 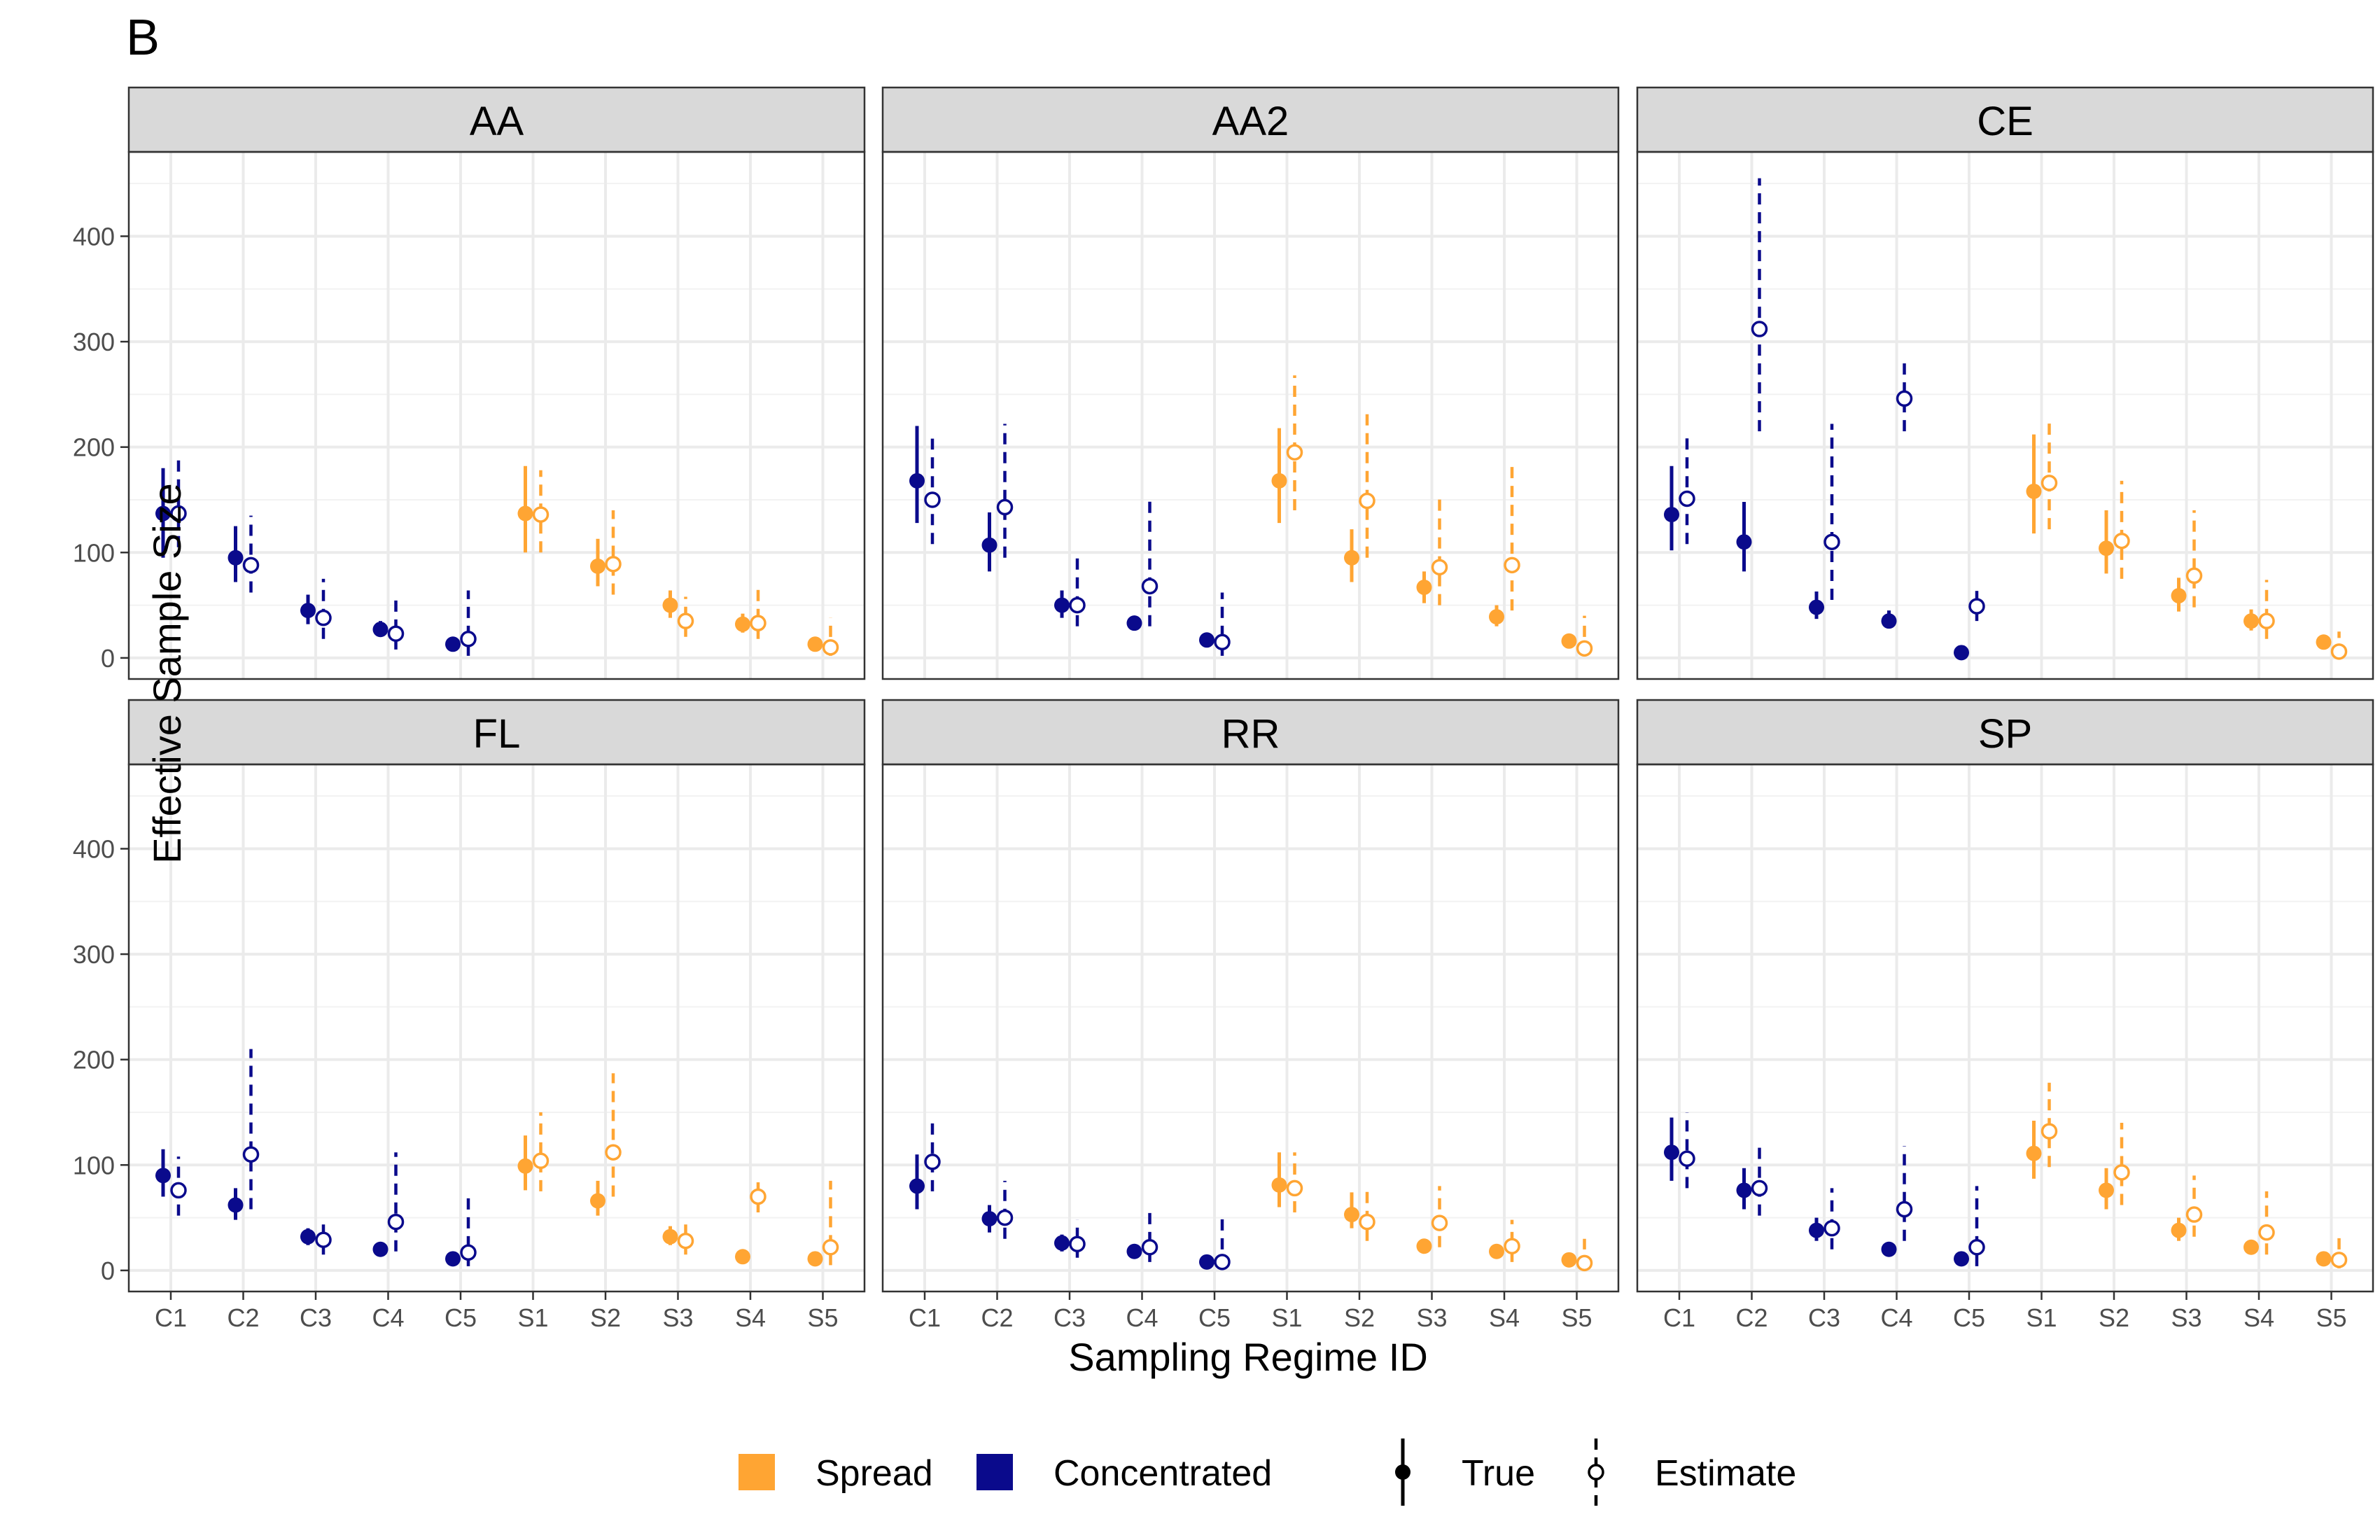 I want to click on legend-key-point, so click(x=1596, y=1472).